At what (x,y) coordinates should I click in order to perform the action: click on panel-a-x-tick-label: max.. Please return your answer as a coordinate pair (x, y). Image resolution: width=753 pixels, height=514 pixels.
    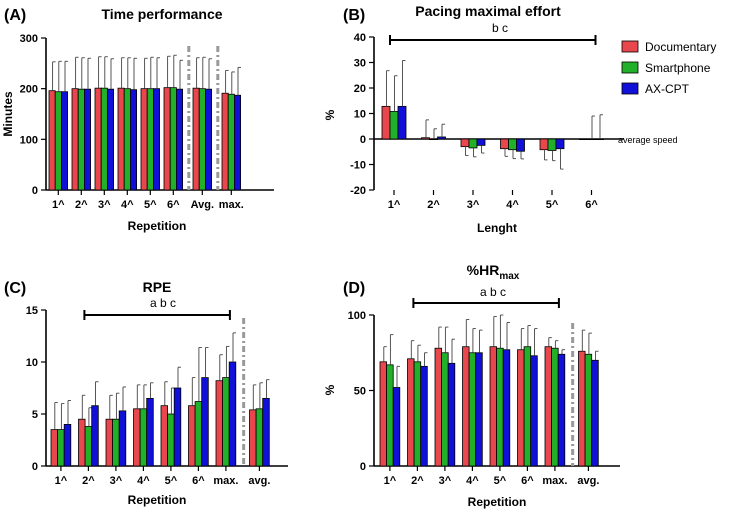
    Looking at the image, I should click on (231, 205).